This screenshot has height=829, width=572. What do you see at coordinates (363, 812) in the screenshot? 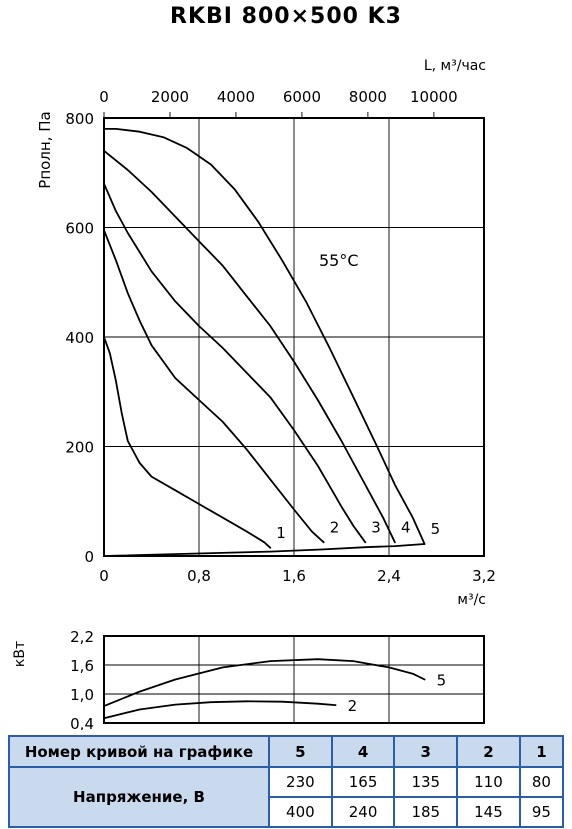
I see `voltage-cell: 240` at bounding box center [363, 812].